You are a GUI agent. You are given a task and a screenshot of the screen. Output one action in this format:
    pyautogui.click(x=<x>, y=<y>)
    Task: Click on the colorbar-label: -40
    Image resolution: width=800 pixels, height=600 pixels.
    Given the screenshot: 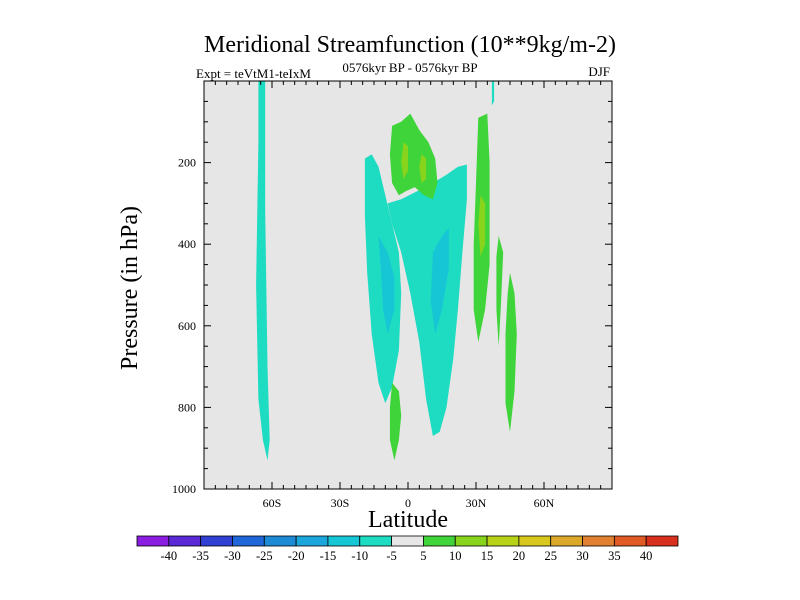 What is the action you would take?
    pyautogui.click(x=168, y=556)
    